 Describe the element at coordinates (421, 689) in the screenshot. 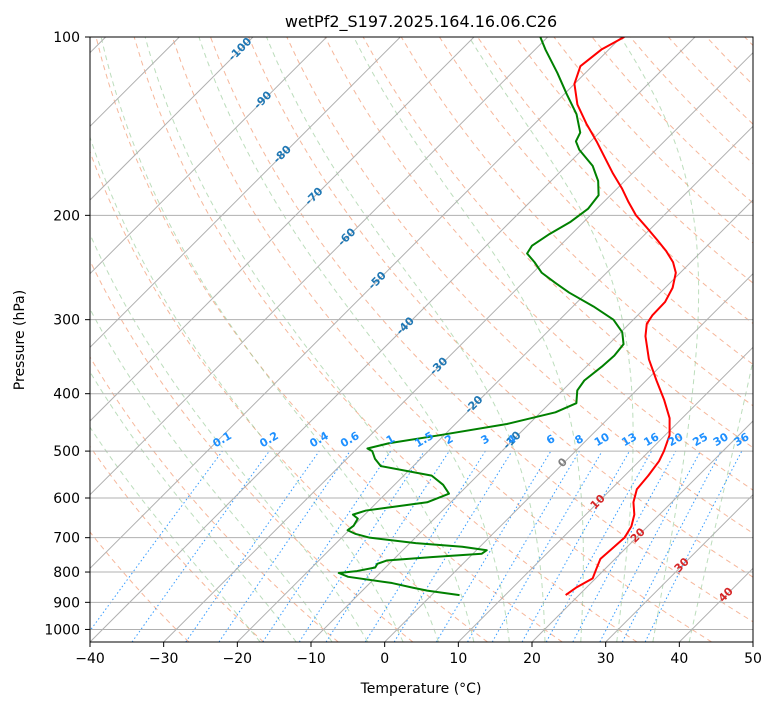

I see `x-axis-label: Temperature (°C)` at that location.